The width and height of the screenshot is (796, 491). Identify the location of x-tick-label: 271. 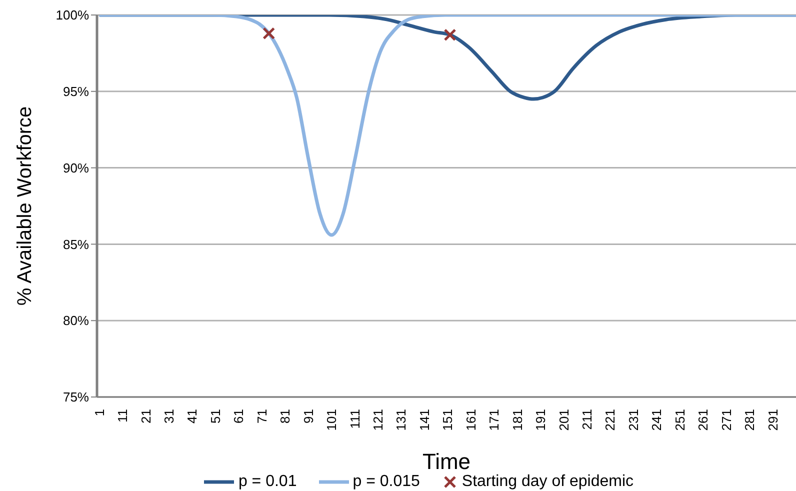
(726, 420).